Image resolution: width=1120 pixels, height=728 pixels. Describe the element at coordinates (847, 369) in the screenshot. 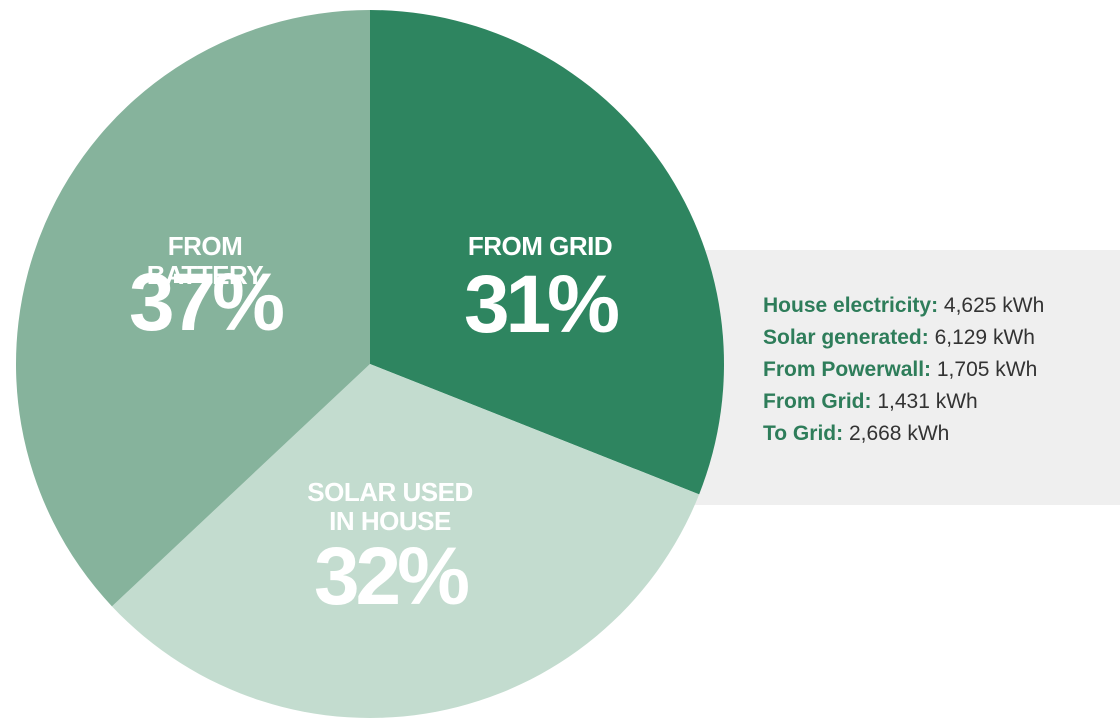

I see `stat-label: From Powerwall:` at that location.